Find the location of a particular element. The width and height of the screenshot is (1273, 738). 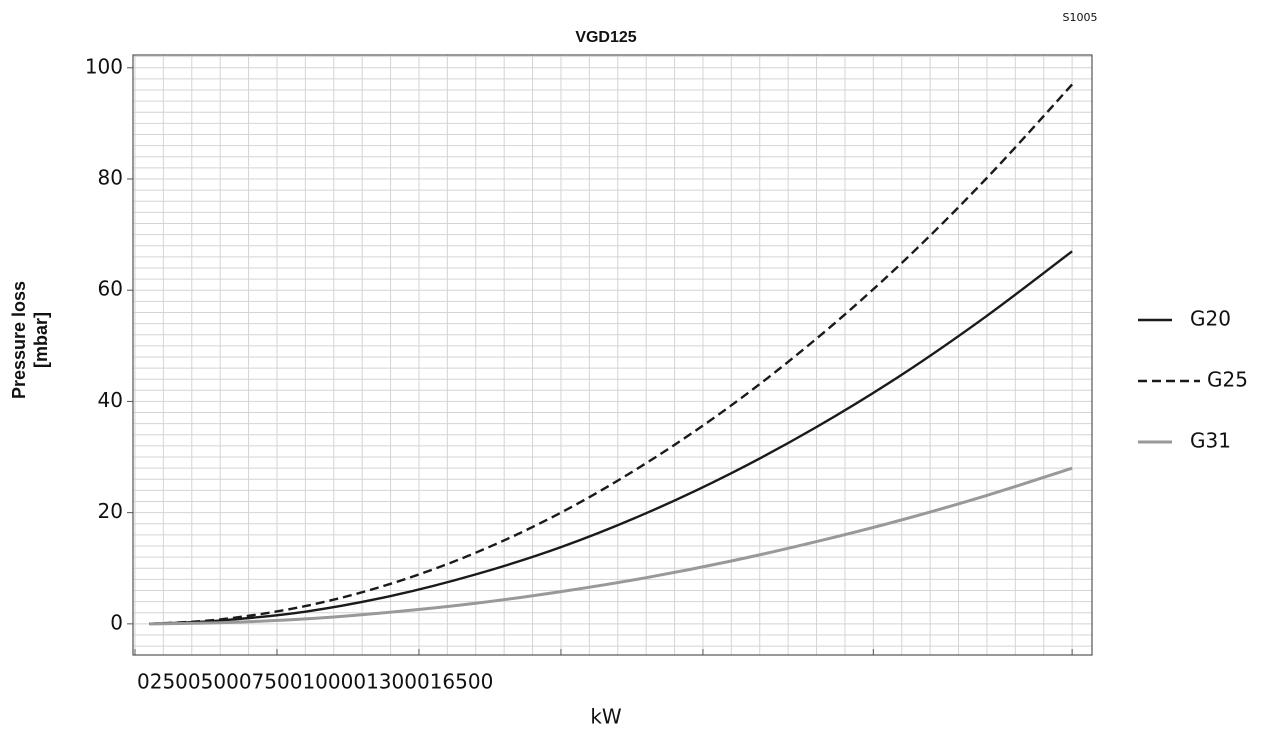

x-tick-label: 5000 is located at coordinates (226, 682).